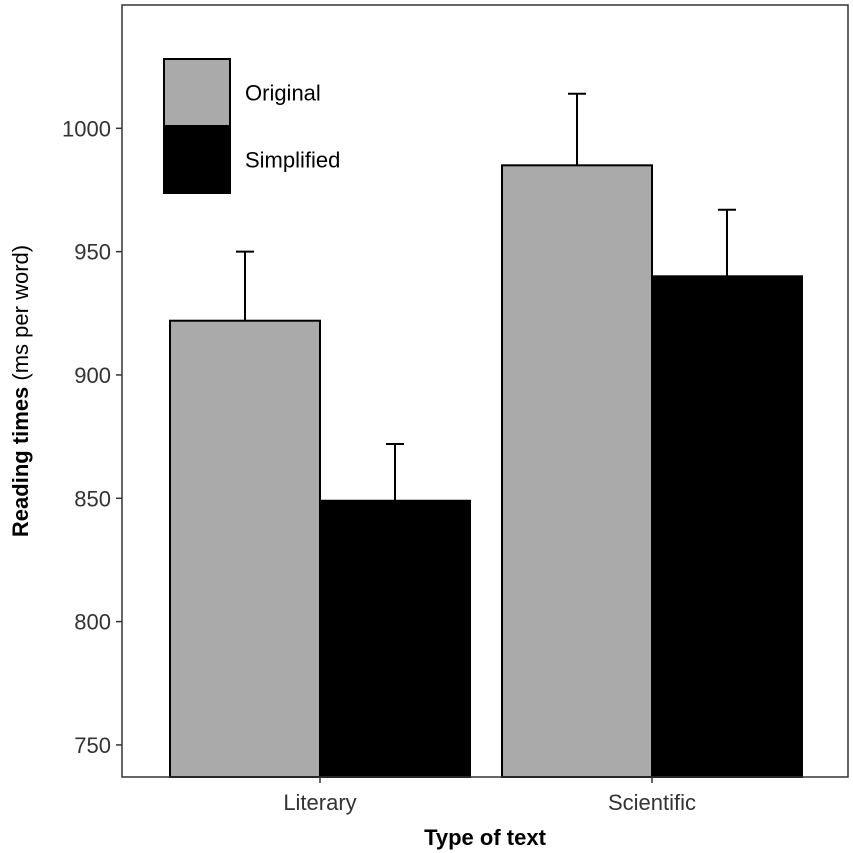 This screenshot has width=853, height=853. What do you see at coordinates (485, 837) in the screenshot?
I see `x-axis-title: Type of text` at bounding box center [485, 837].